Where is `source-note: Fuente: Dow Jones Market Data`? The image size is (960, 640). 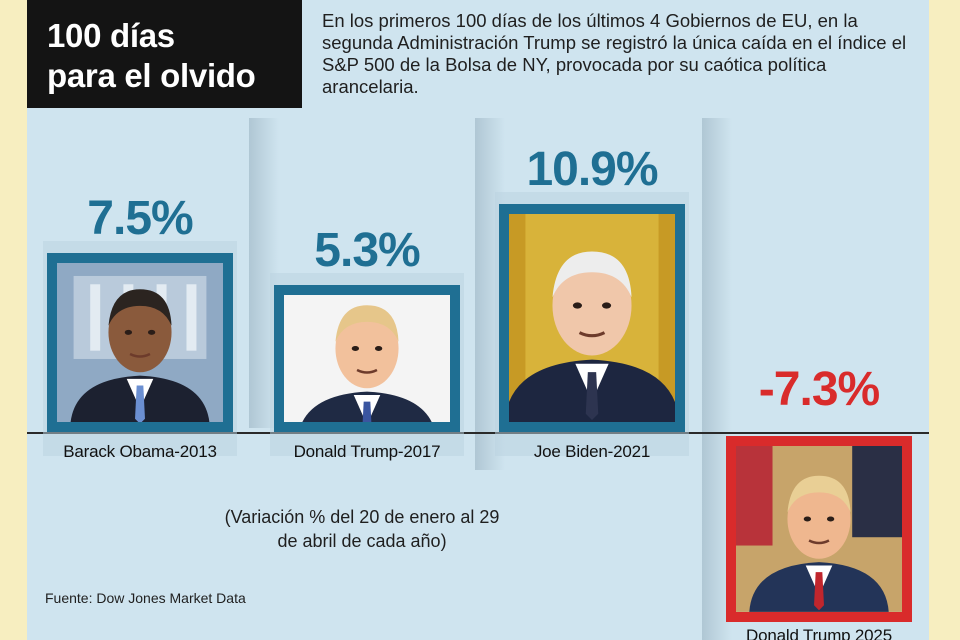 source-note: Fuente: Dow Jones Market Data is located at coordinates (145, 598).